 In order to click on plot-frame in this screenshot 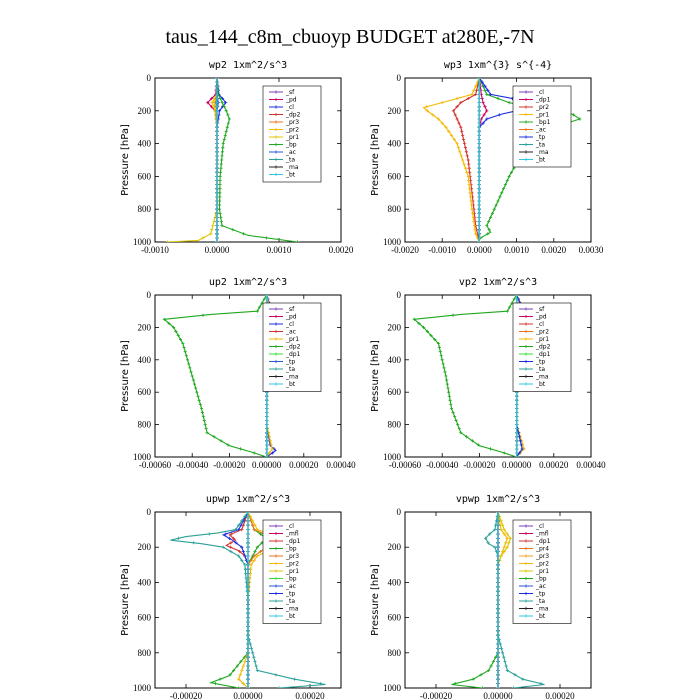, I will do `click(498, 376)`.